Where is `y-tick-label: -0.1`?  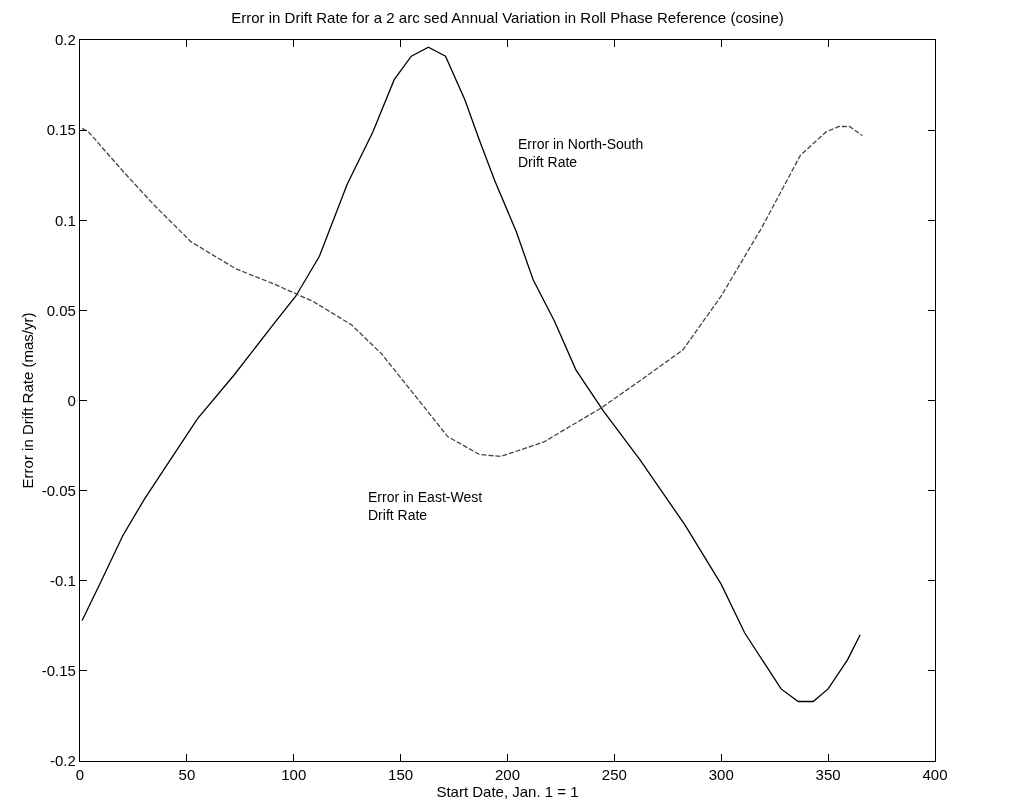
y-tick-label: -0.1 is located at coordinates (62, 580).